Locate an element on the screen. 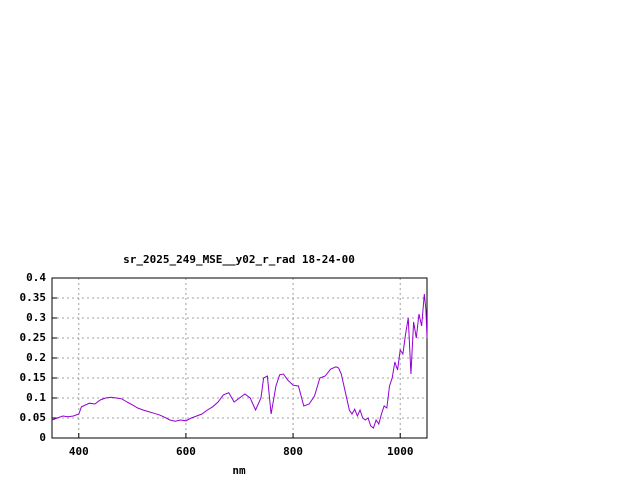 Image resolution: width=640 pixels, height=480 pixels. x-tick-label: 600 is located at coordinates (186, 451).